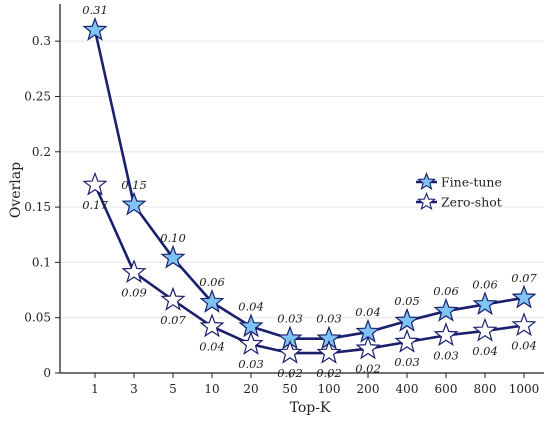 The height and width of the screenshot is (427, 554). I want to click on data-label: 0.17, so click(95, 205).